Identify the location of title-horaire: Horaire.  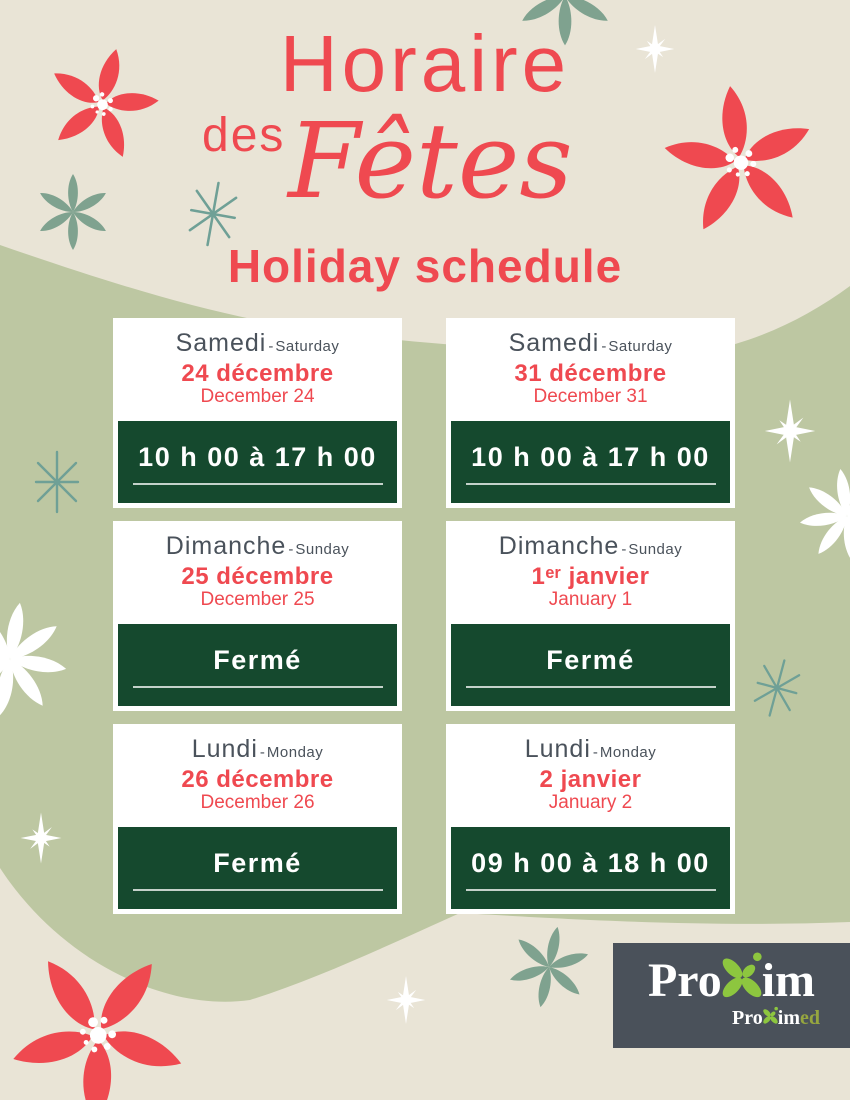
(425, 63).